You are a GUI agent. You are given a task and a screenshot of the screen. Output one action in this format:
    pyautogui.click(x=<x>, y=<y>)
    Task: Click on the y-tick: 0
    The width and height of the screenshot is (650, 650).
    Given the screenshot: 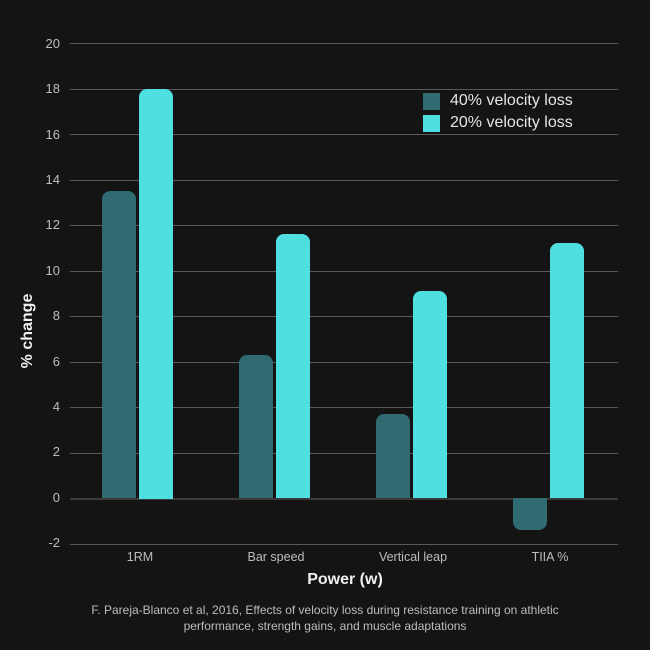 What is the action you would take?
    pyautogui.click(x=56, y=497)
    